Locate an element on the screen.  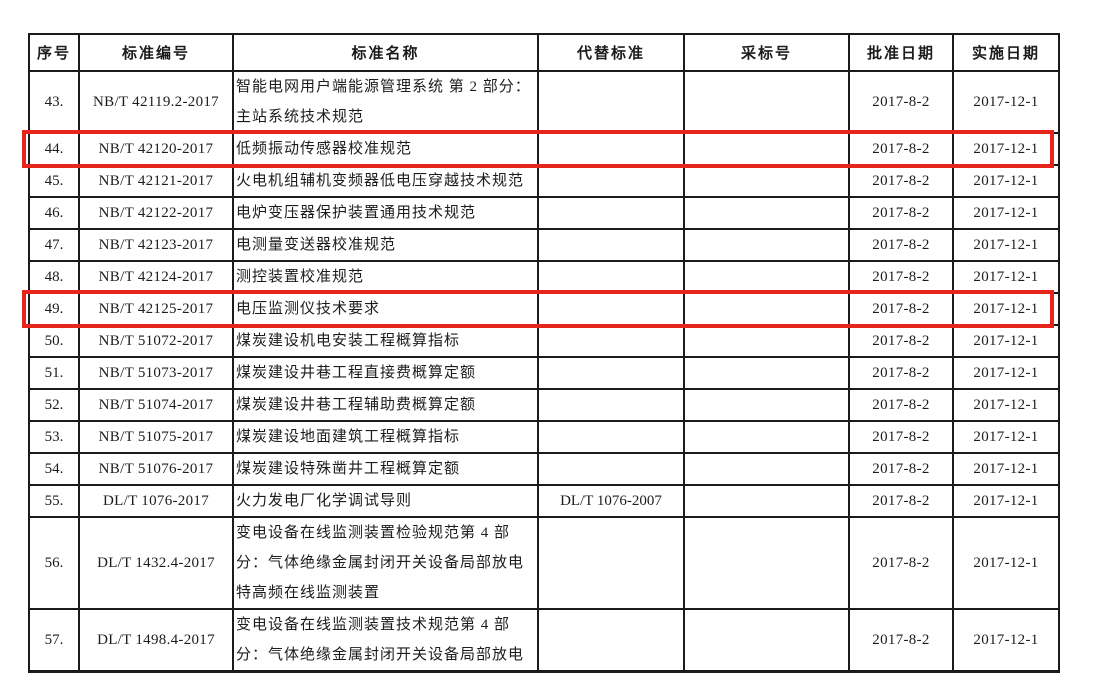
code-cell: NB/T 42121-2017 is located at coordinates (156, 181).